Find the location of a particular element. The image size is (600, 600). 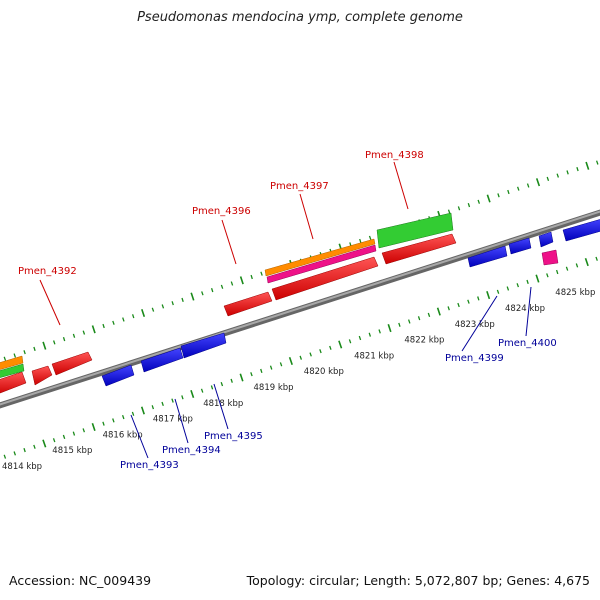

gene-label: Pmen_4400 is located at coordinates (527, 343).